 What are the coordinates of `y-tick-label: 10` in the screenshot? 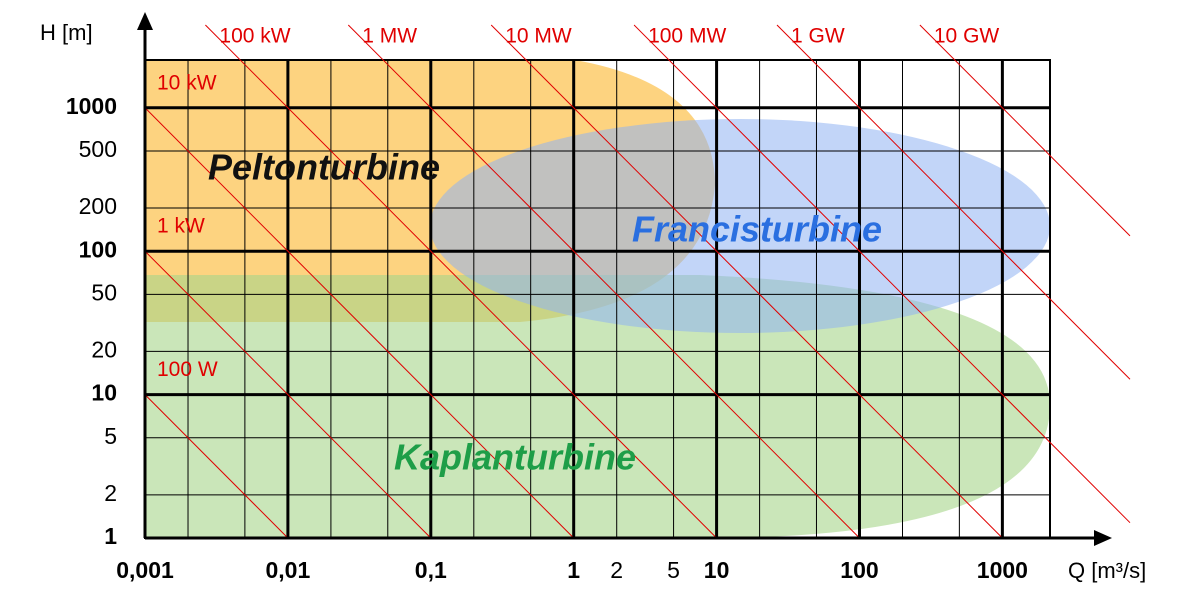 It's located at (104, 393).